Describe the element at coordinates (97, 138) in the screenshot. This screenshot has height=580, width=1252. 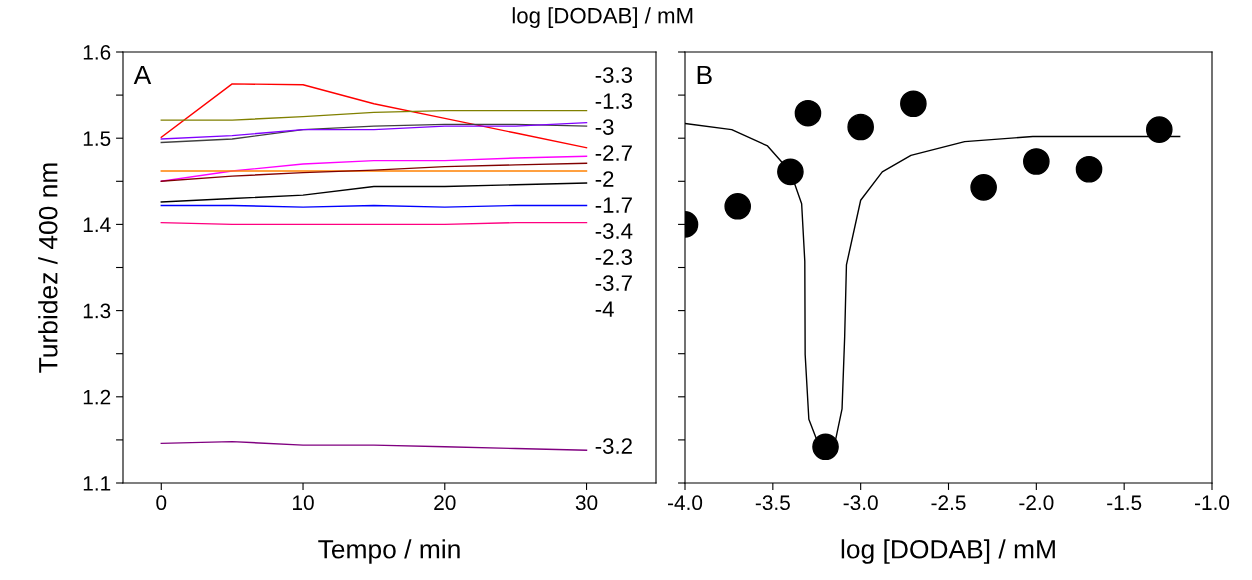
I see `y-tick-label: 1.5` at that location.